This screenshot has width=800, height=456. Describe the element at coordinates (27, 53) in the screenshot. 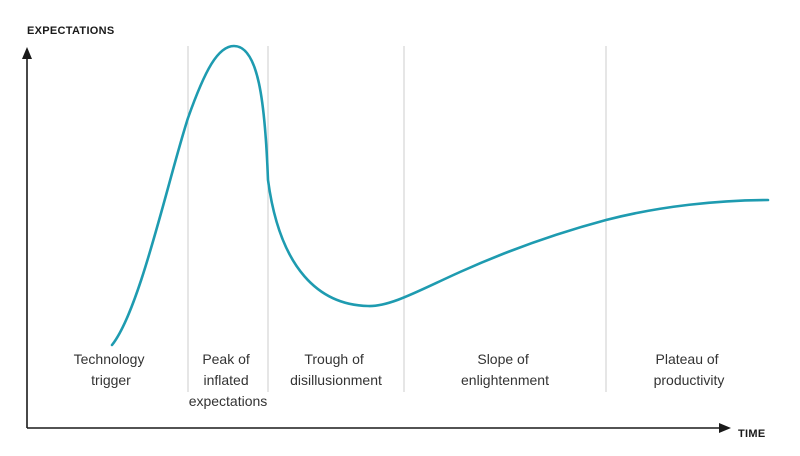

I see `y-axis-arrow` at that location.